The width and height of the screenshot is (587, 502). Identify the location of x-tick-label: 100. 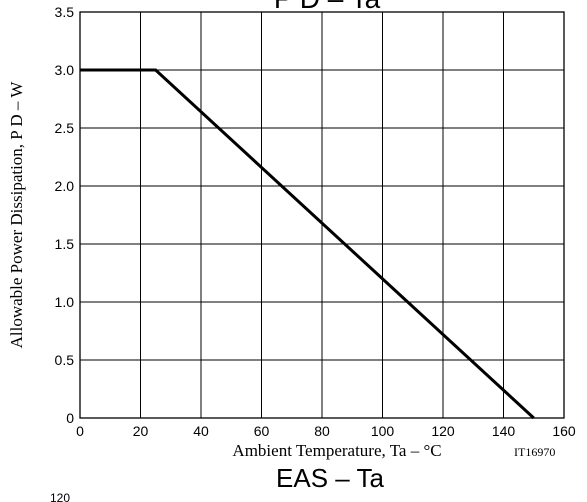
(383, 431).